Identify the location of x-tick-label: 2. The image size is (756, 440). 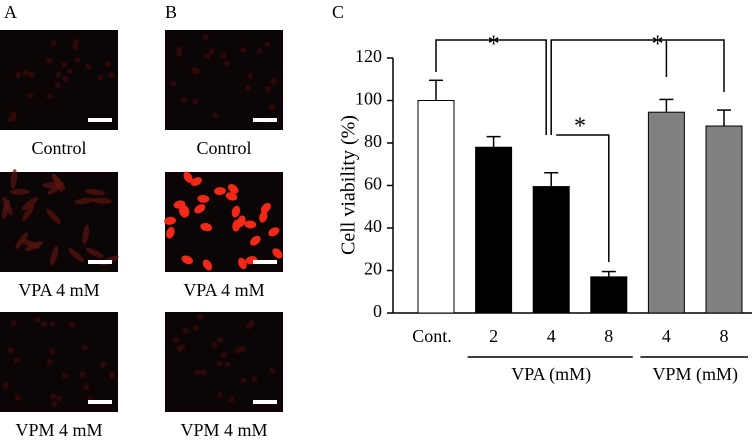
(493, 336).